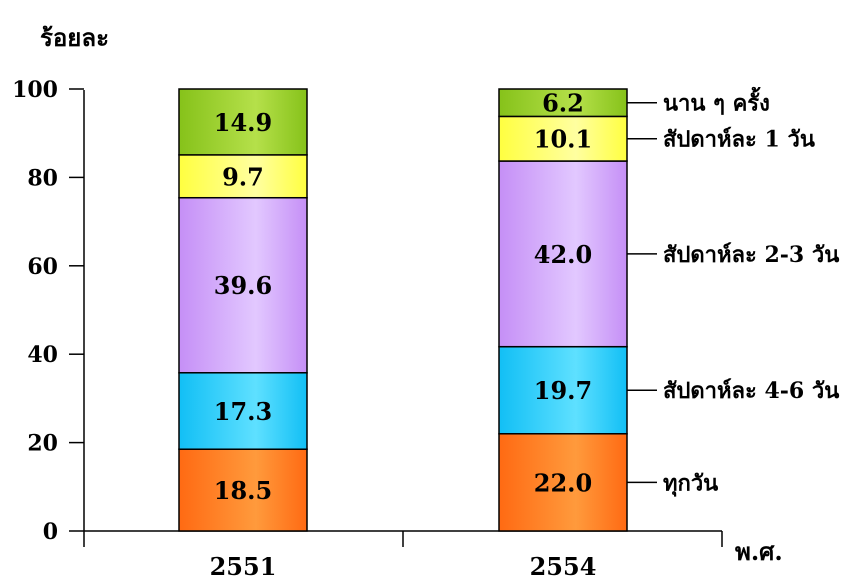  I want to click on x-axis-title: พ.ศ., so click(759, 551).